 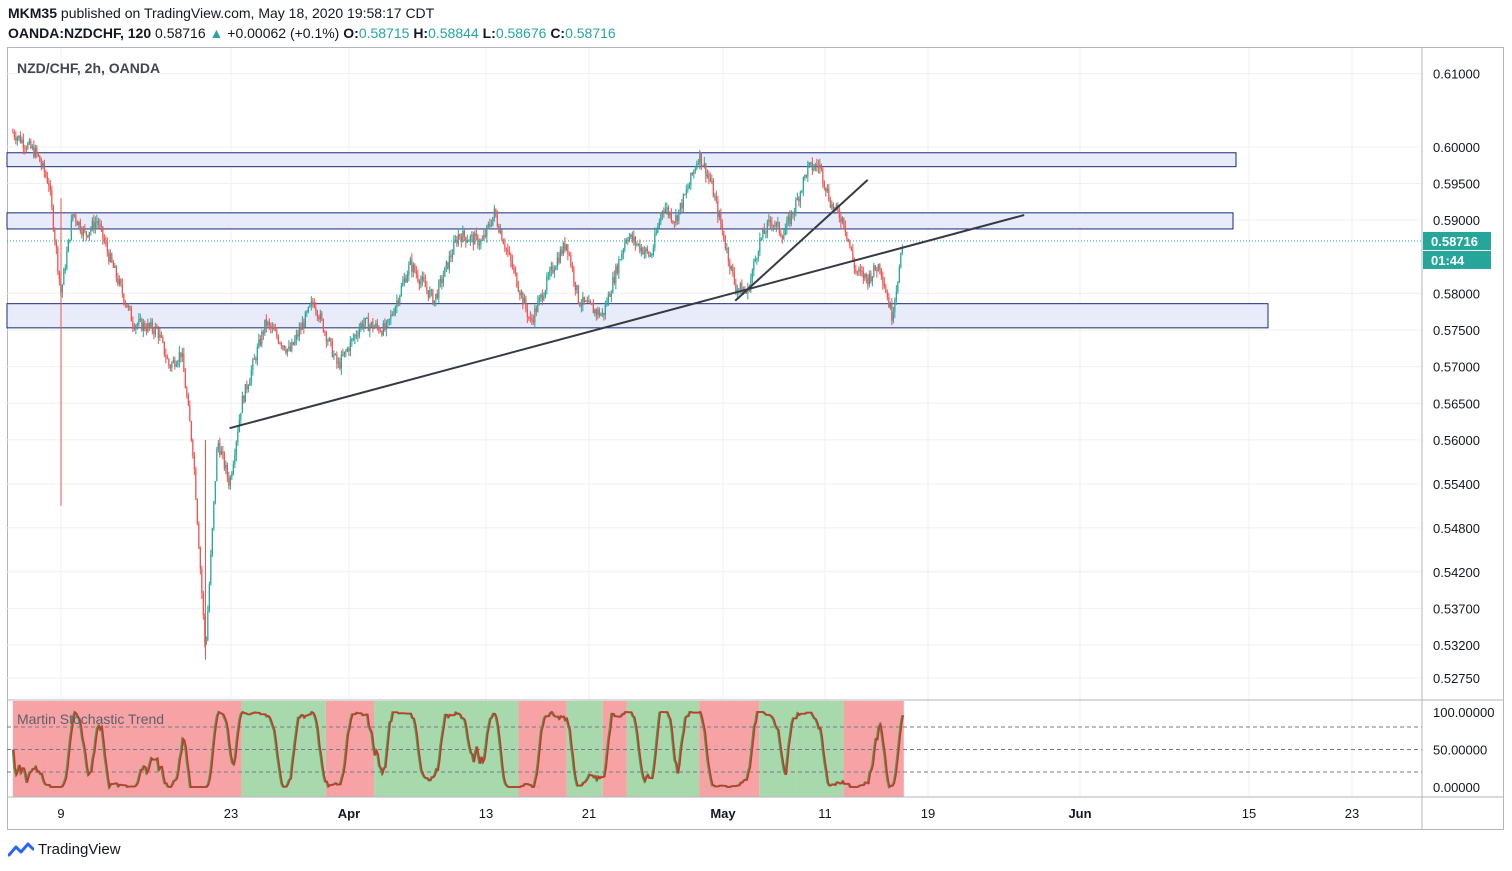 I want to click on open-value: 0.58715, so click(x=384, y=33).